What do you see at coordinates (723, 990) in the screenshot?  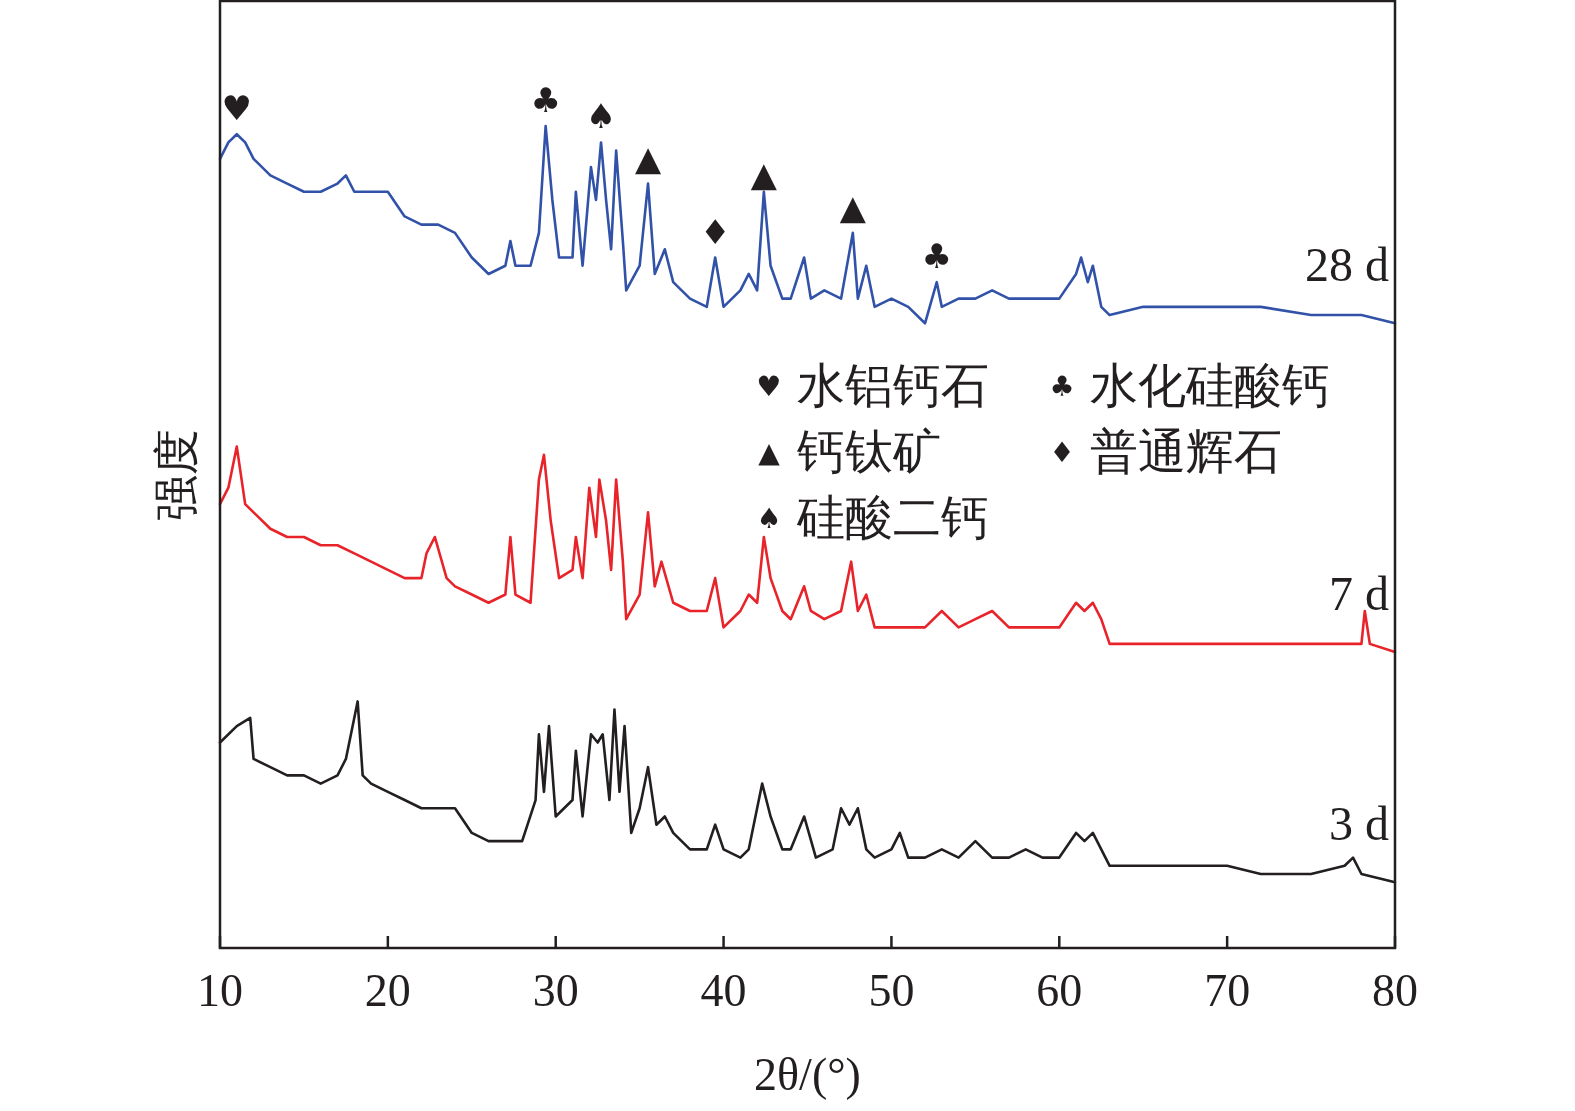 I see `x-tick-label: 40` at bounding box center [723, 990].